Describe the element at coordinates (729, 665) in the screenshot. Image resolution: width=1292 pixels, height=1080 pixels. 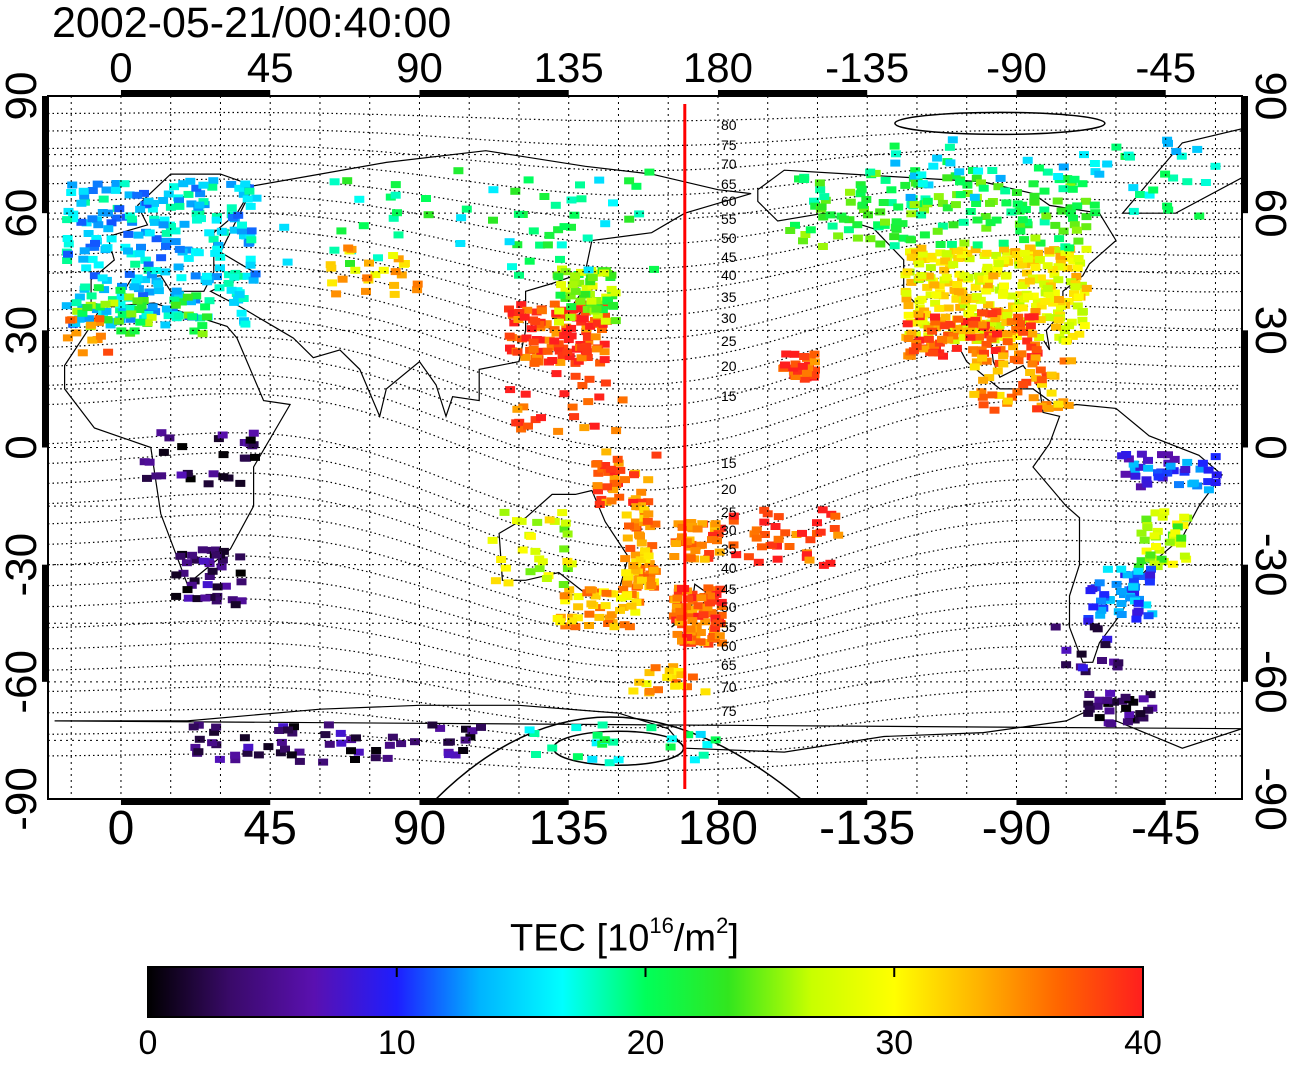
I see `contour-label: 65` at that location.